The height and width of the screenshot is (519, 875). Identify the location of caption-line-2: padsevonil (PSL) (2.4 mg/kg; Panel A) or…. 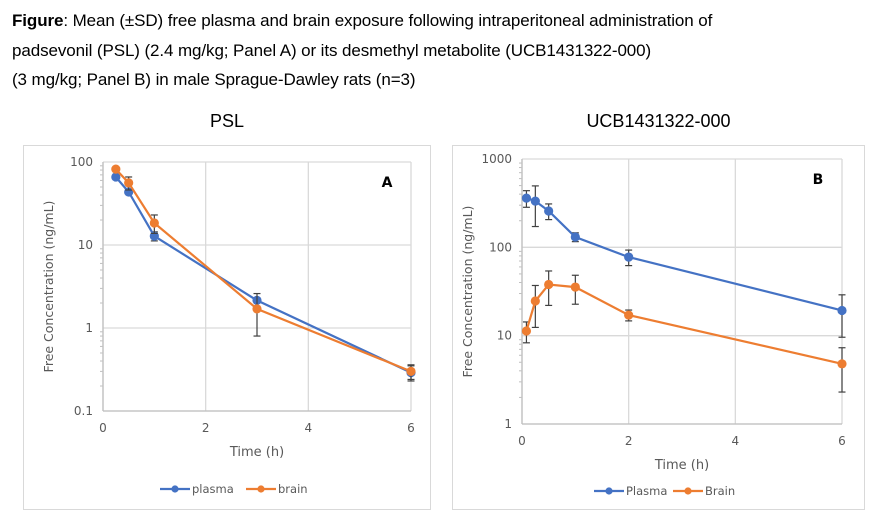
(332, 50).